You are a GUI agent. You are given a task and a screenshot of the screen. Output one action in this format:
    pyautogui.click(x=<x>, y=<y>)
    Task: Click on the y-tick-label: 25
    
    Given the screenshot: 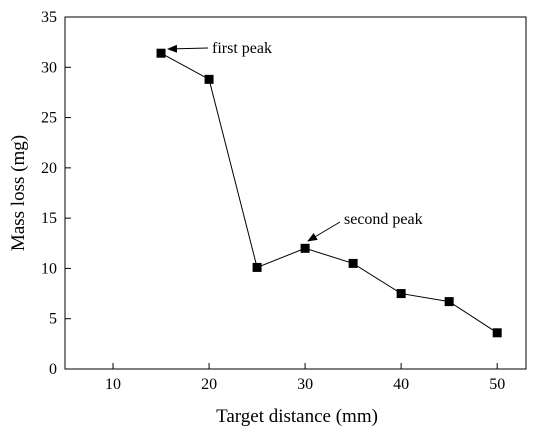 What is the action you would take?
    pyautogui.click(x=49, y=118)
    